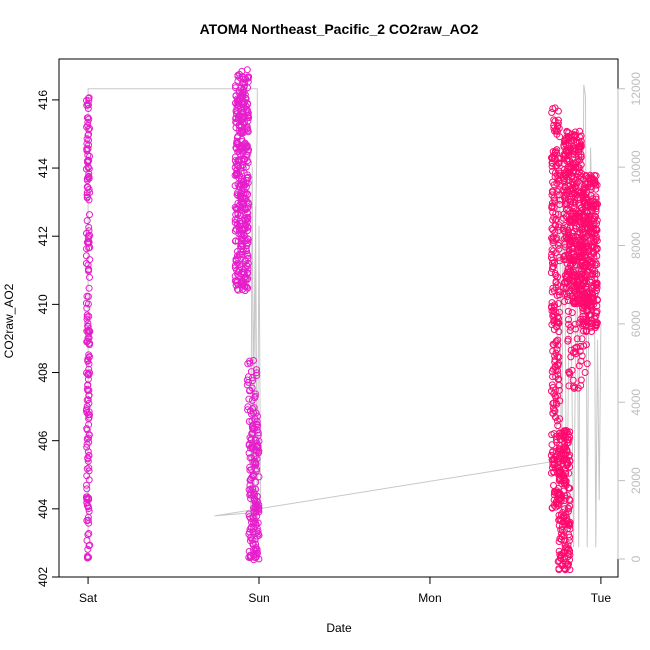 The height and width of the screenshot is (650, 650). Describe the element at coordinates (339, 29) in the screenshot. I see `chart-title: ATOM4 Northeast_Pacific_2 CO2raw_AO2` at that location.